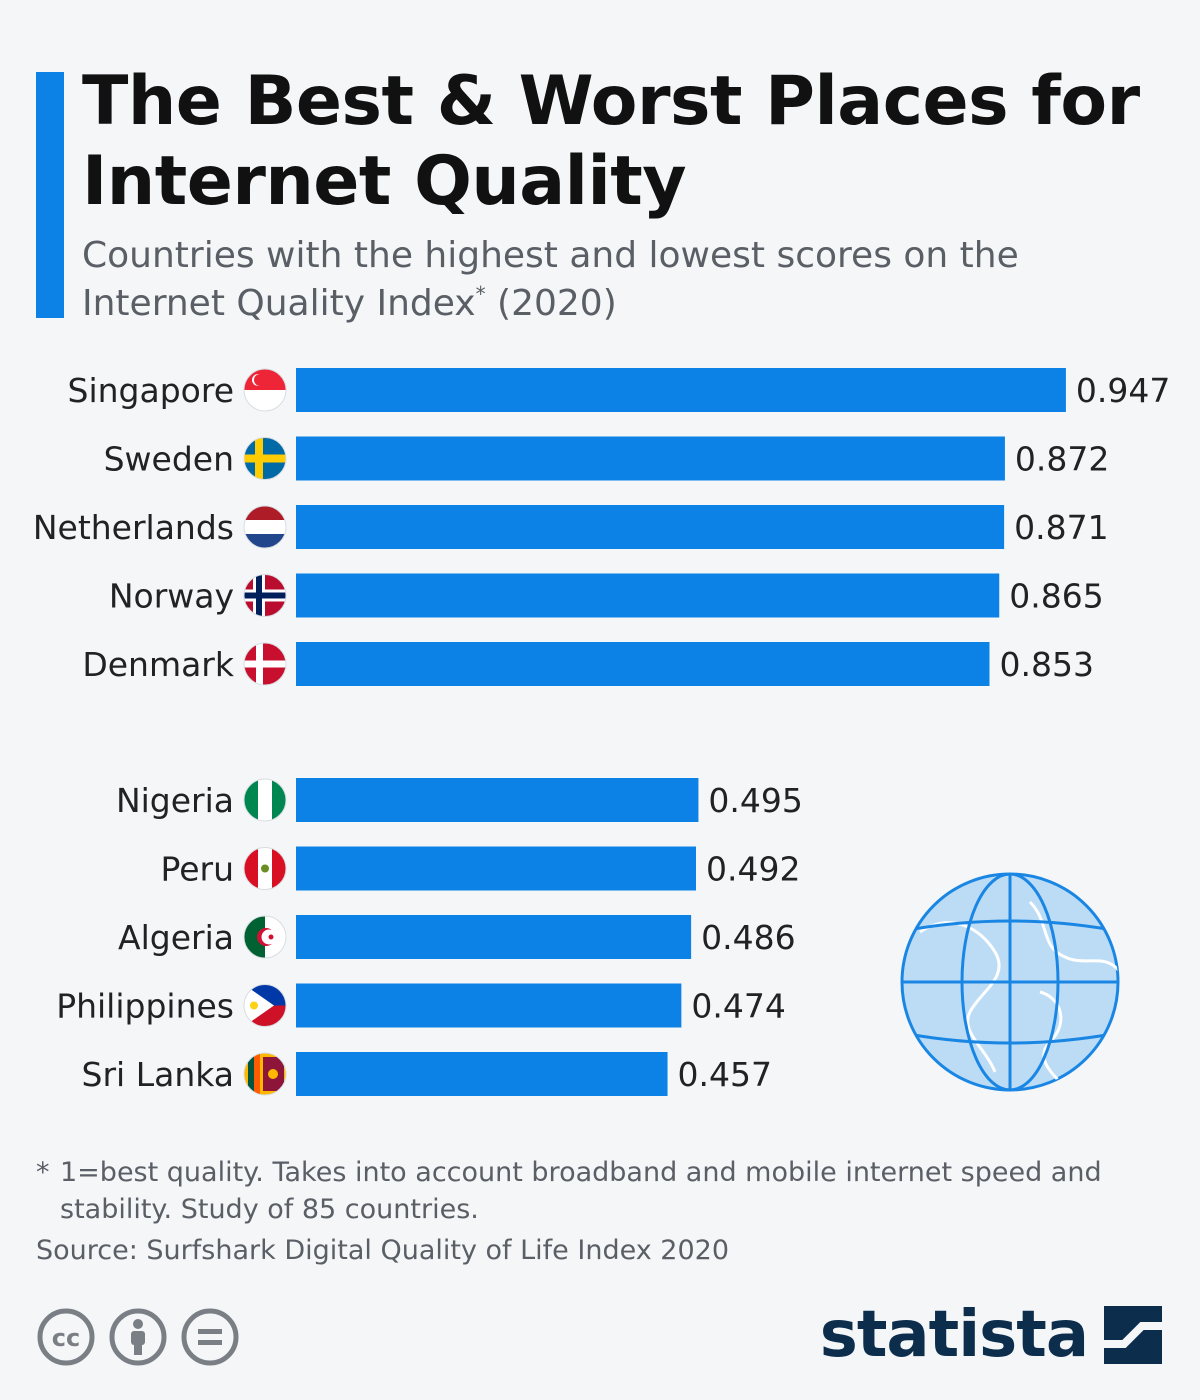  Describe the element at coordinates (43, 1172) in the screenshot. I see `footnote-mark: *` at that location.